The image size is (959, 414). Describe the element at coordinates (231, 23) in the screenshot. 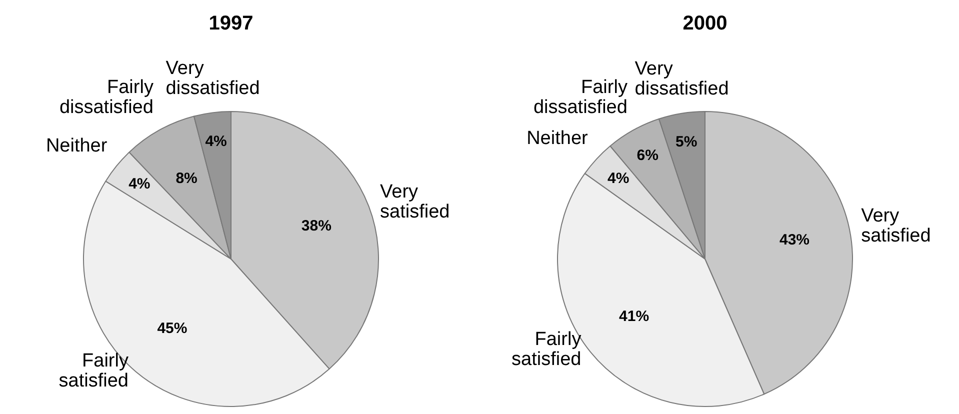

I see `chart-title: 1997` at that location.